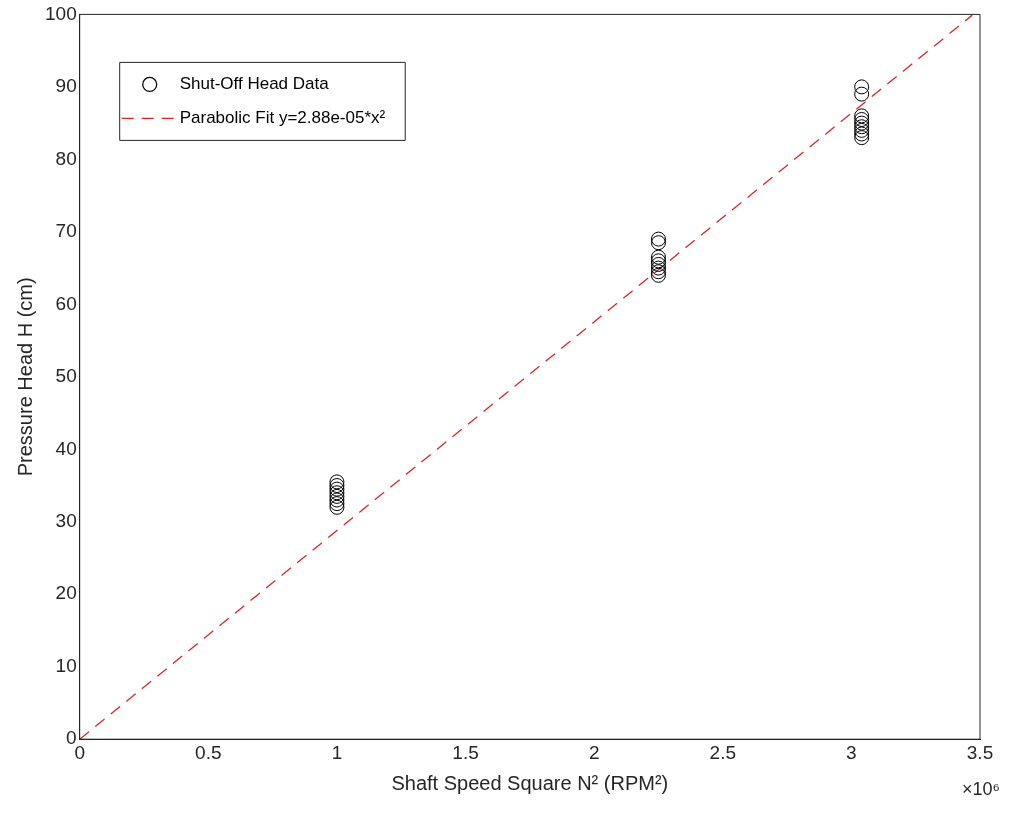 This screenshot has height=820, width=1025. Describe the element at coordinates (254, 84) in the screenshot. I see `legend-label: Shut-Off Head Data` at that location.